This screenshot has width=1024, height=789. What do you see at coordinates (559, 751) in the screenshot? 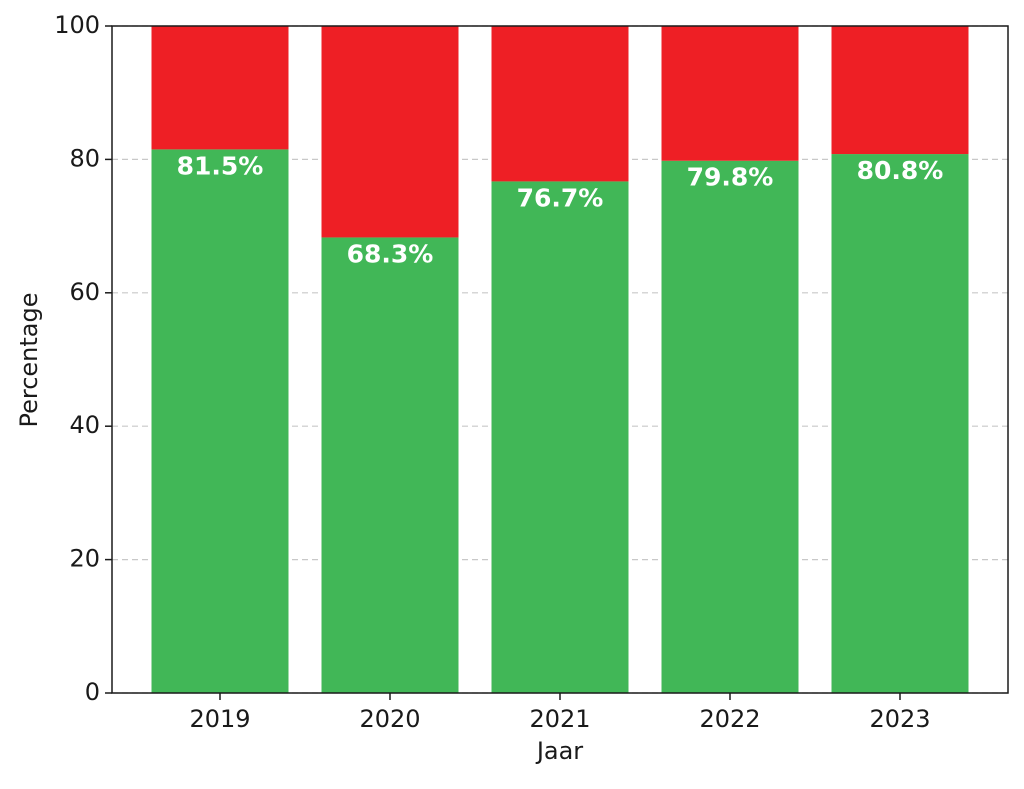
I see `x-axis-label: Jaar` at bounding box center [559, 751].